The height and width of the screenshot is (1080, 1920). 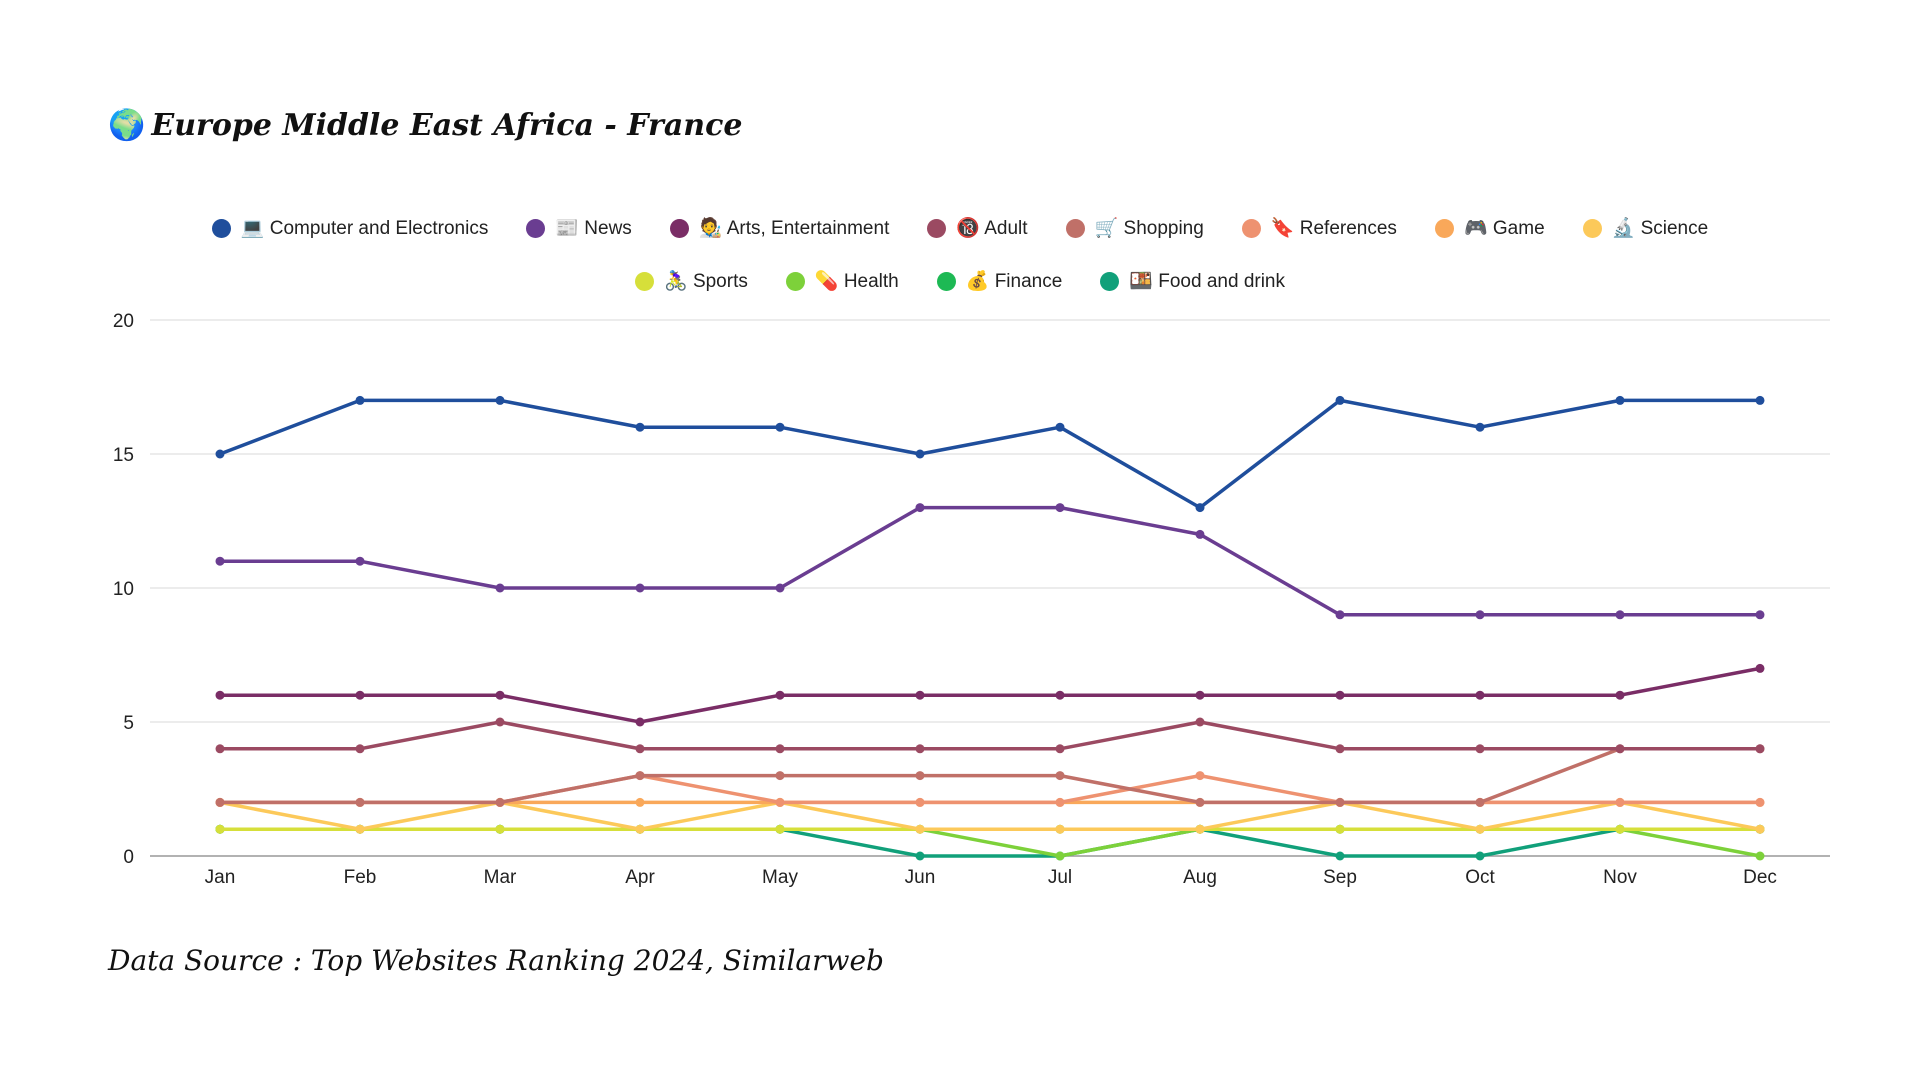 I want to click on legend-label-science: Science, so click(x=1674, y=228).